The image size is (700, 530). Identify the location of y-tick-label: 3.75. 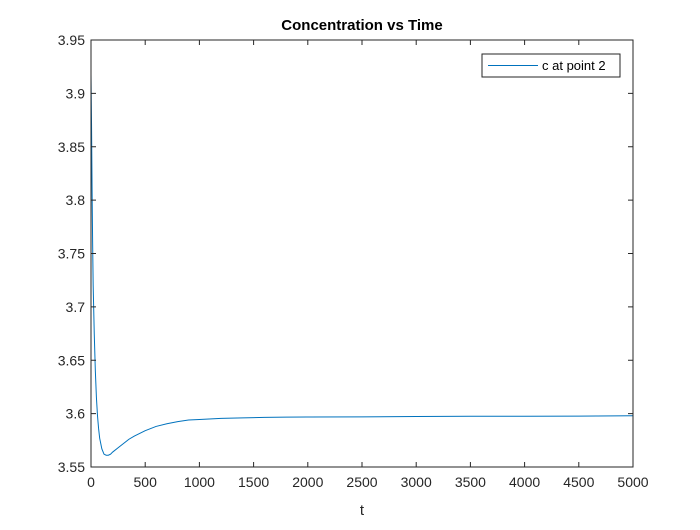
(71, 254).